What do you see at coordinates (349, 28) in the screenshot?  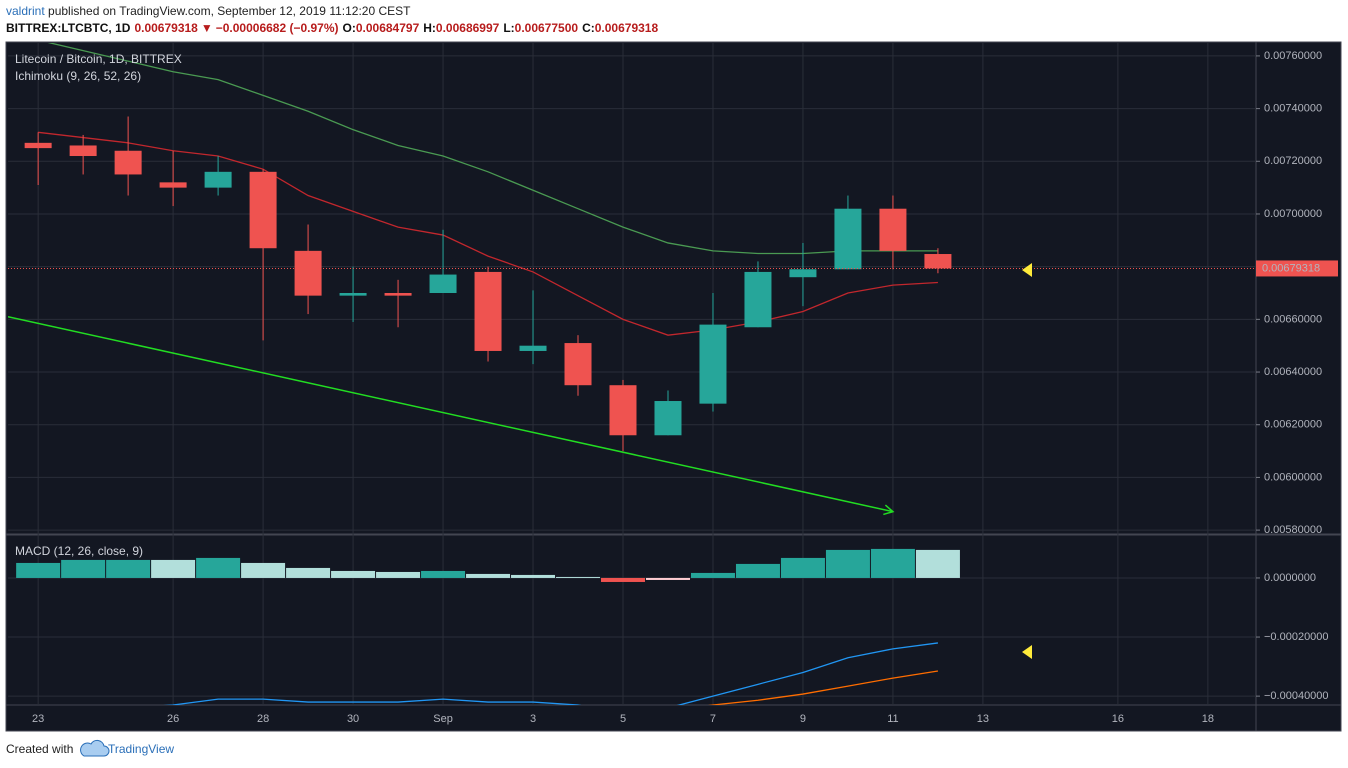 I see `ohlc-label: O:` at bounding box center [349, 28].